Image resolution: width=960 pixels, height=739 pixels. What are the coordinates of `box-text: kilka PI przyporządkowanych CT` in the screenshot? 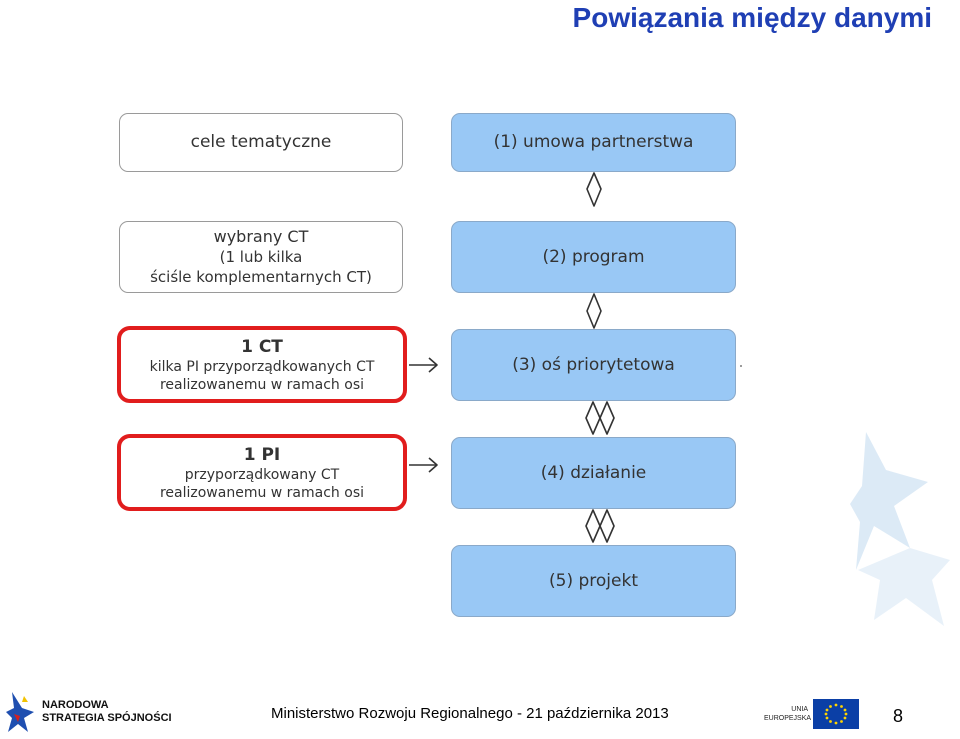 It's located at (262, 366).